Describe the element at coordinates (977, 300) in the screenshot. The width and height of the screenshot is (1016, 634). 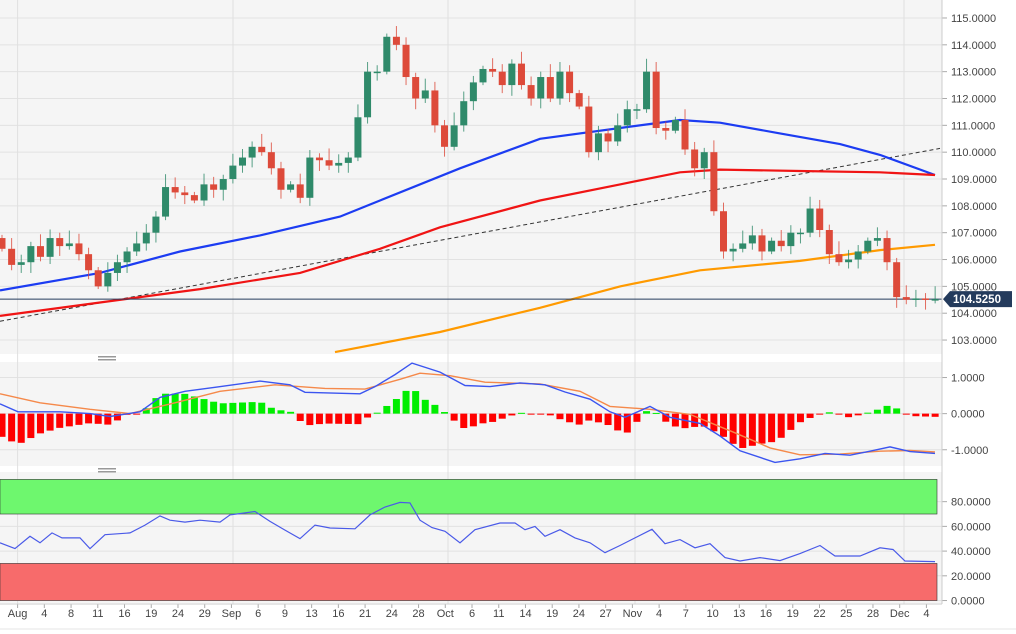
I see `last-price-label: 104.5250` at that location.